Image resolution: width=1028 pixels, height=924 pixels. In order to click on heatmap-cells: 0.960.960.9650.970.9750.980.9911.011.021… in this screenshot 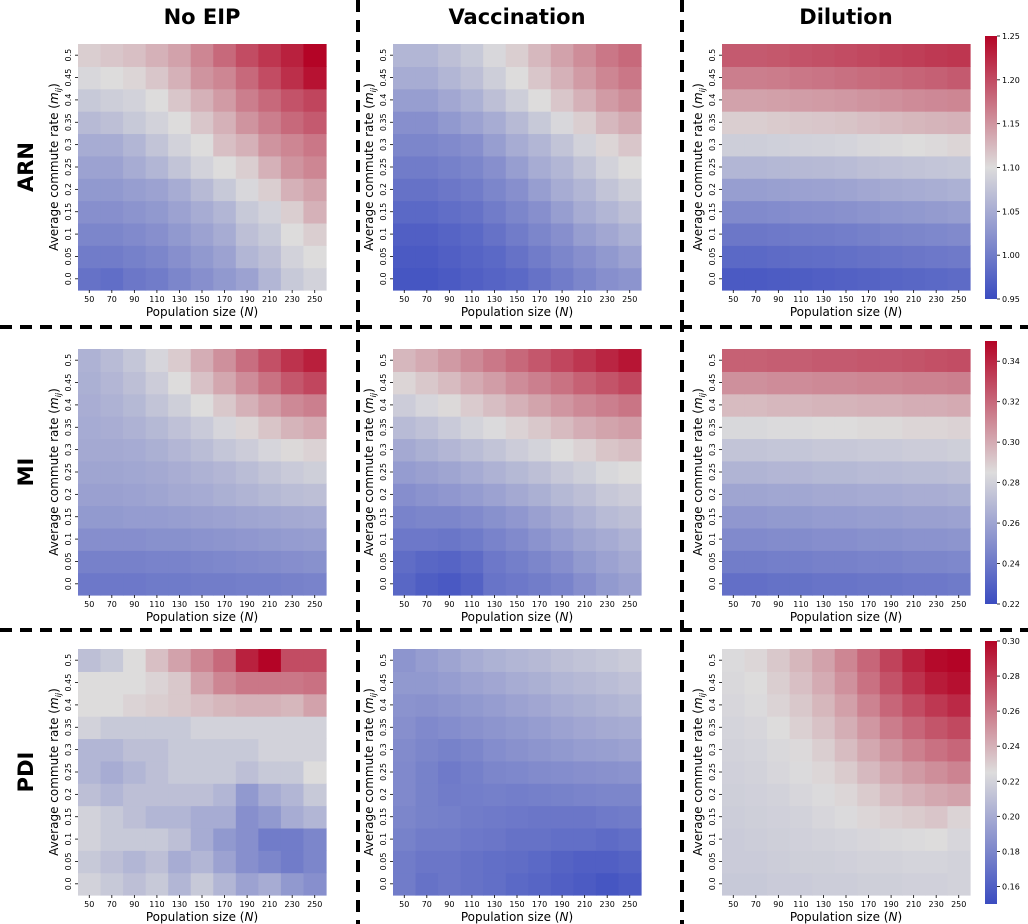, I will do `click(517, 167)`.